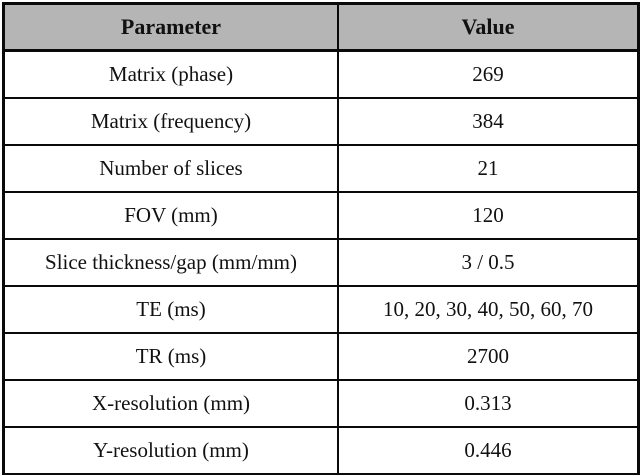 Image resolution: width=640 pixels, height=475 pixels. What do you see at coordinates (488, 74) in the screenshot?
I see `value-cell: 269` at bounding box center [488, 74].